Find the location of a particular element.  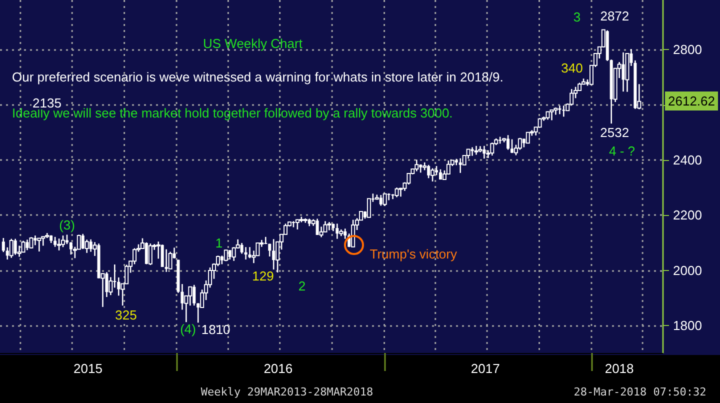

x-tick-label: 2016 is located at coordinates (278, 368).